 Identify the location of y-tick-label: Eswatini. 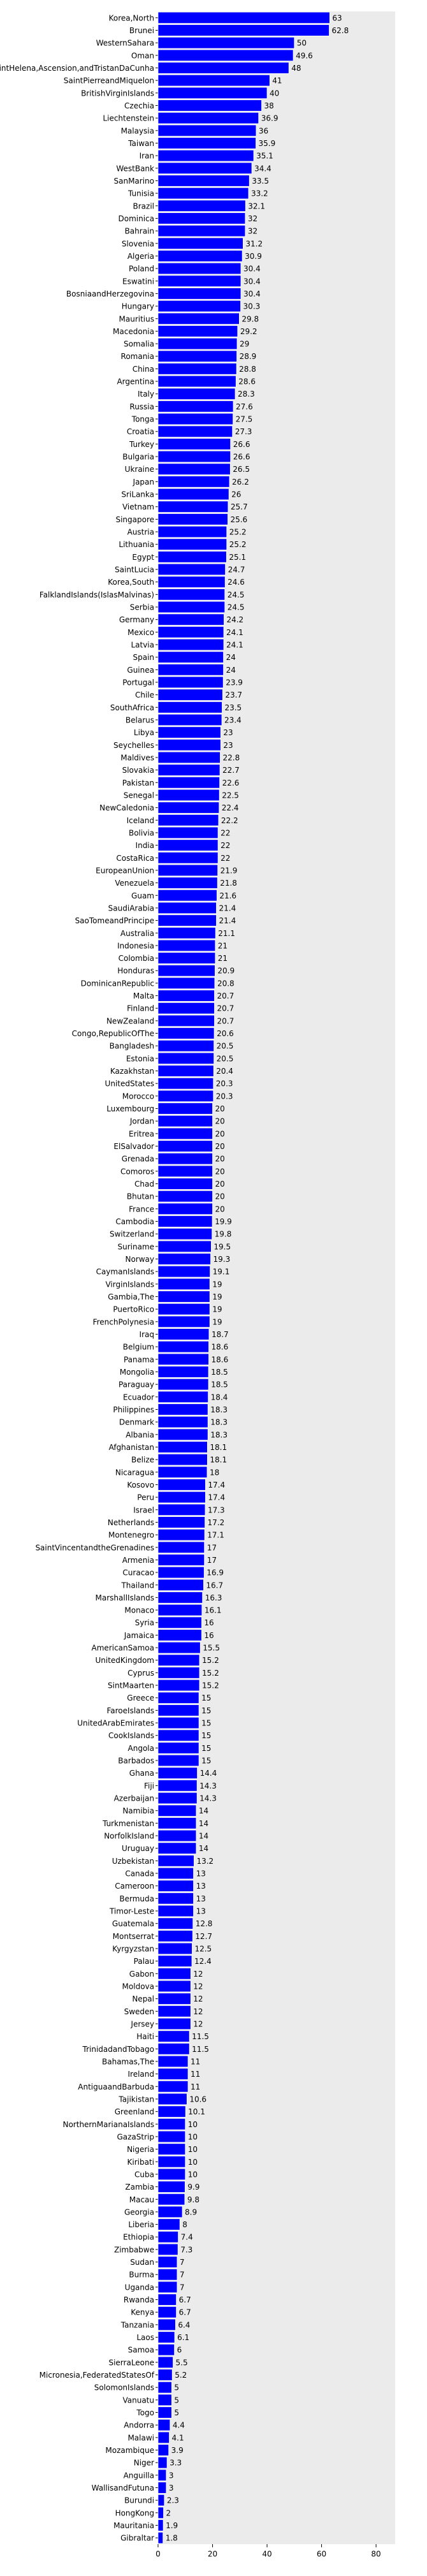
(138, 281).